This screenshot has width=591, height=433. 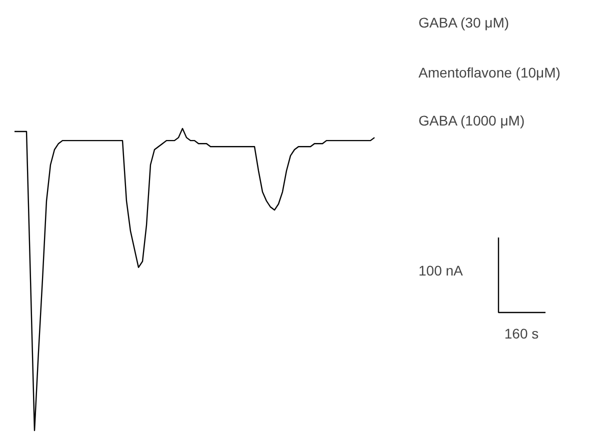 I want to click on text: 160 s, so click(x=521, y=334).